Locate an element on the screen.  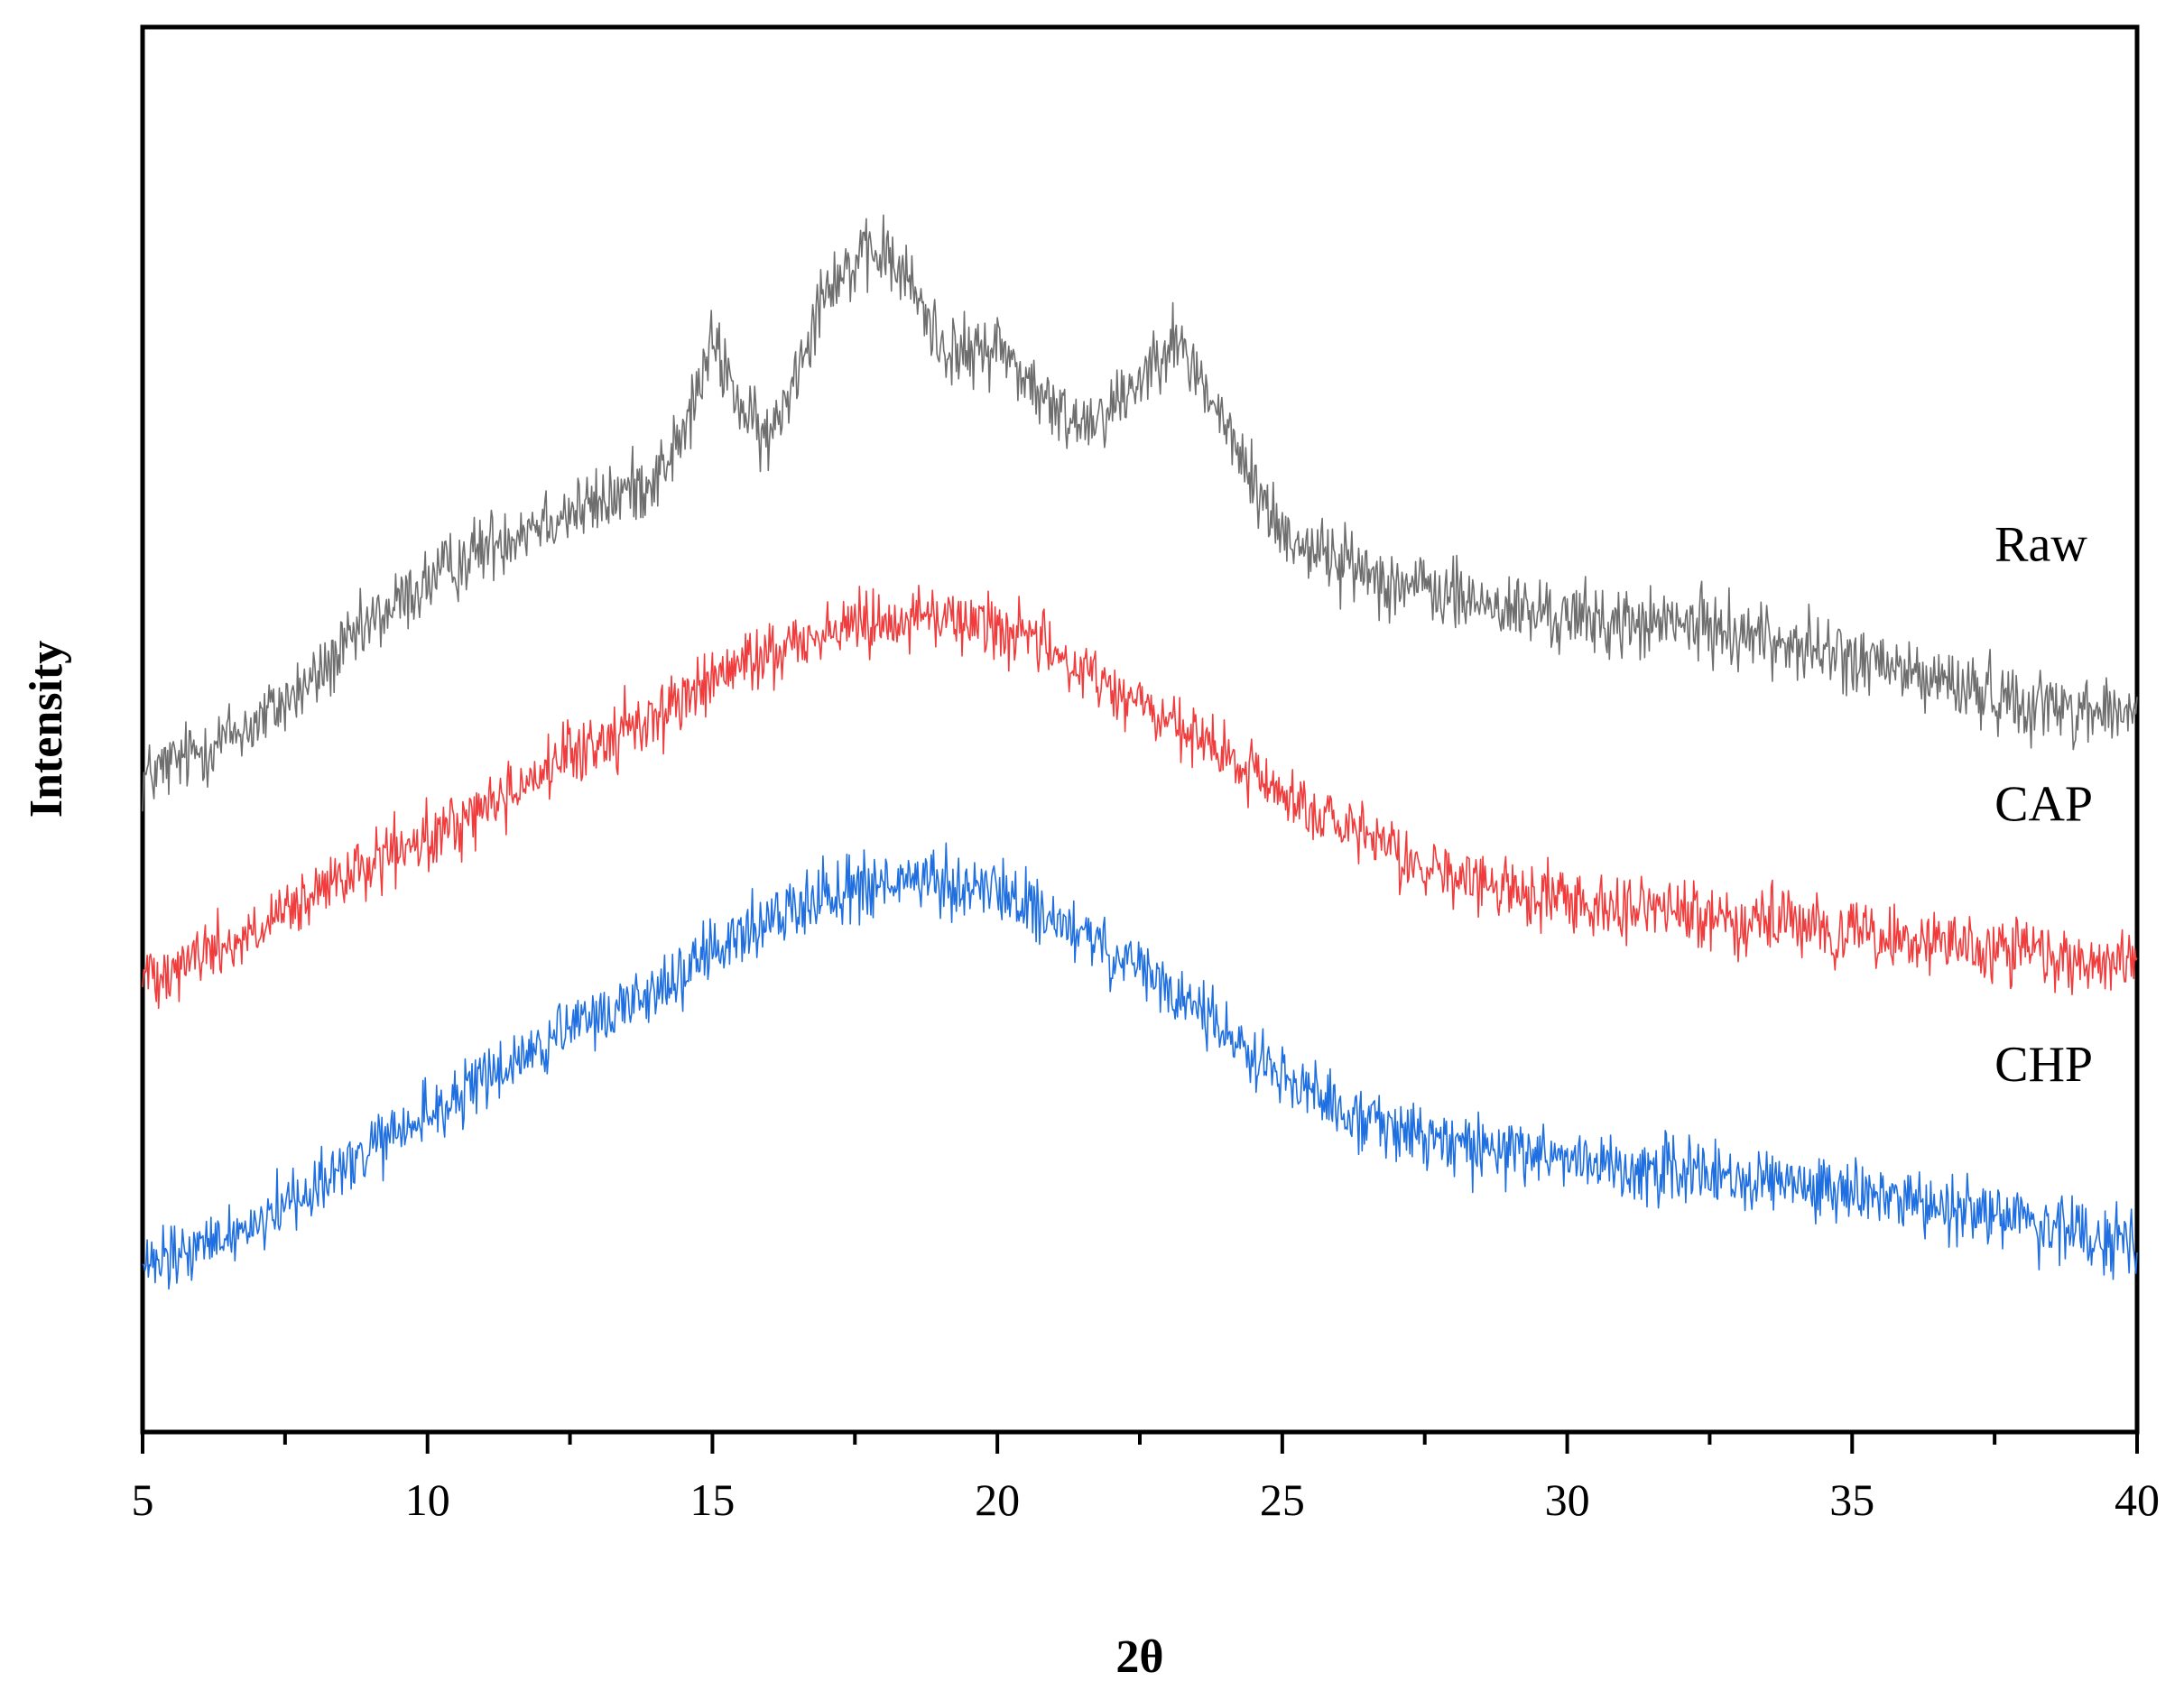
series-label-raw: Raw is located at coordinates (2040, 545).